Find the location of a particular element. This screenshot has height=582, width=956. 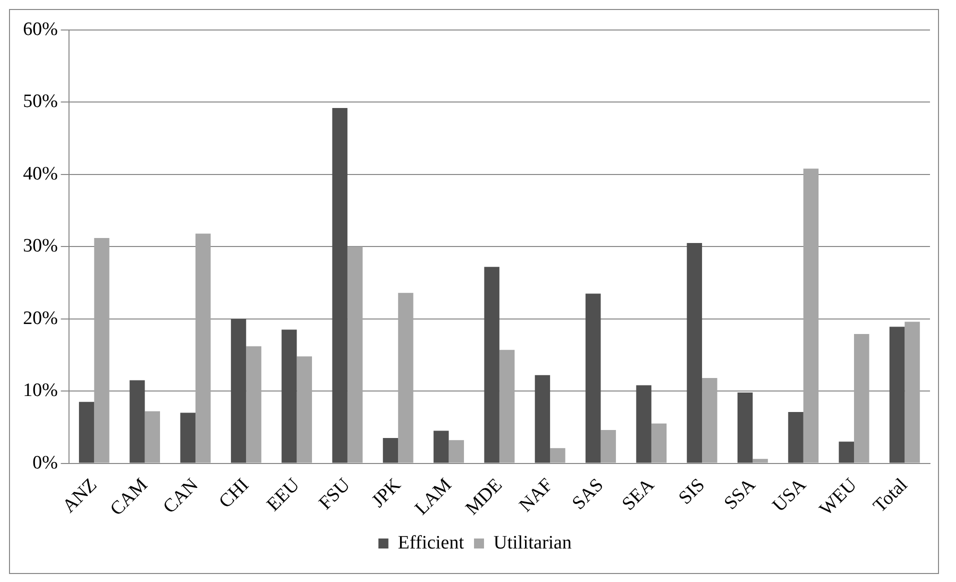

x-tick-label: JPK is located at coordinates (387, 493).